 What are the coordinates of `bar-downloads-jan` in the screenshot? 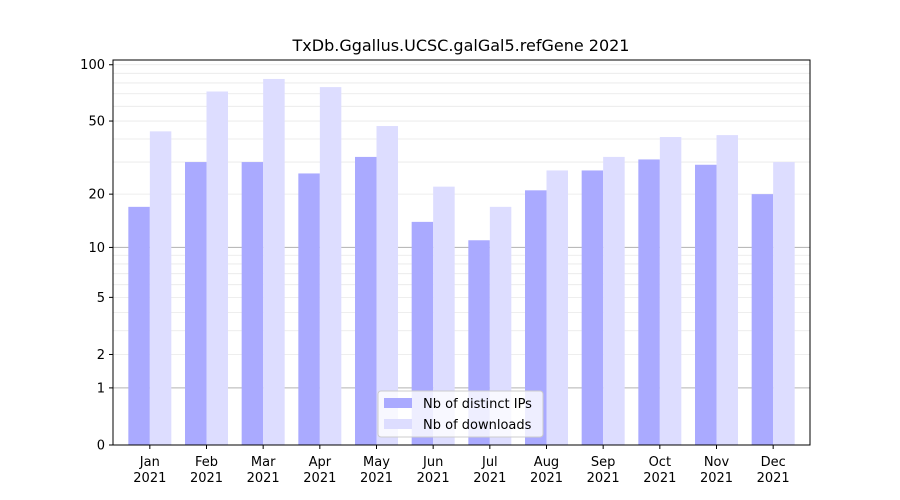 It's located at (160, 288).